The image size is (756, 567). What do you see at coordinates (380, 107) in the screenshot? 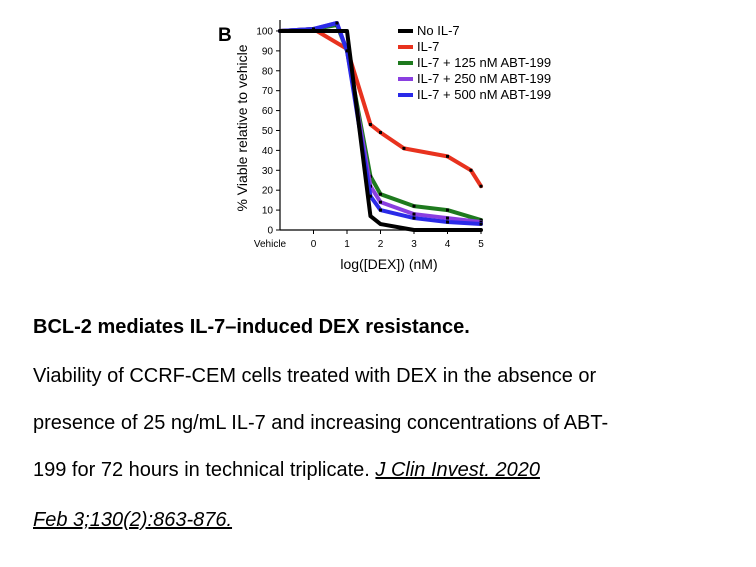
I see `series-line` at bounding box center [380, 107].